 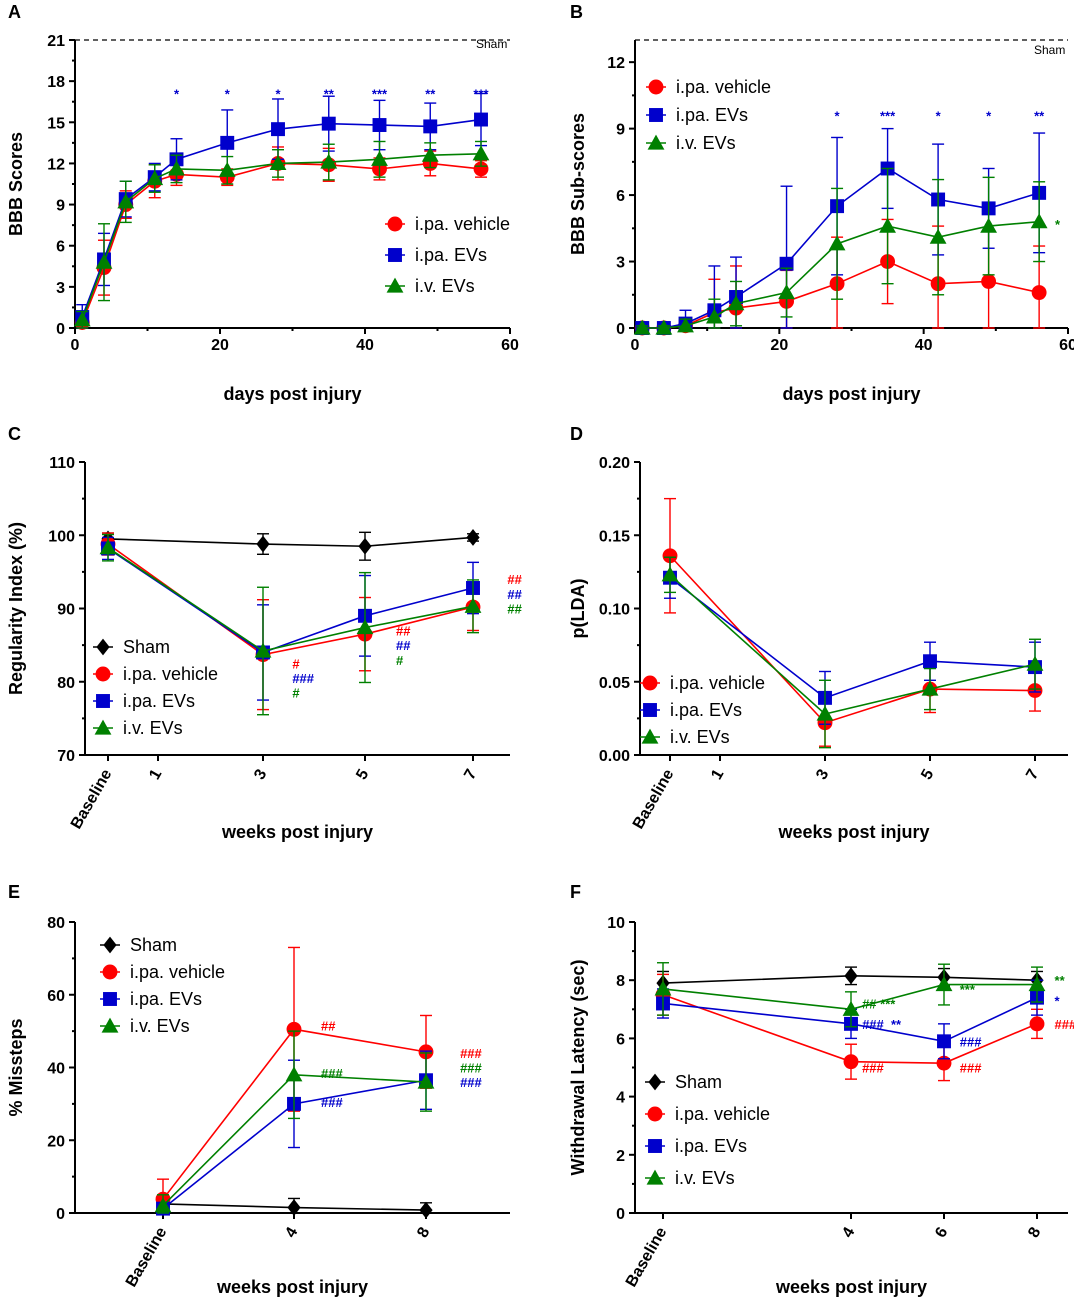 I want to click on y-axis-label: p(LDA), so click(x=578, y=609).